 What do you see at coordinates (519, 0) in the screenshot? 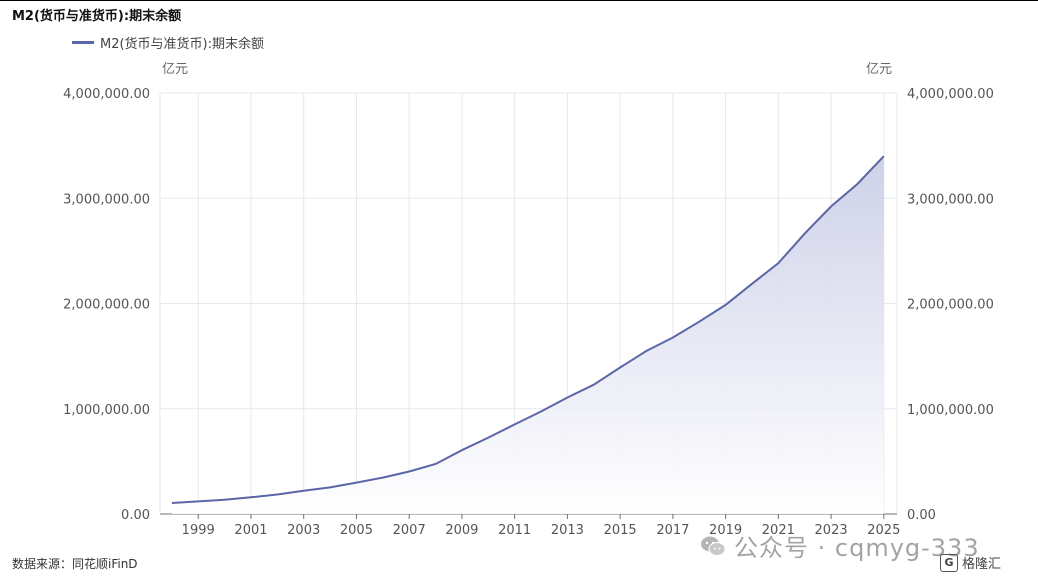
I see `top-border` at bounding box center [519, 0].